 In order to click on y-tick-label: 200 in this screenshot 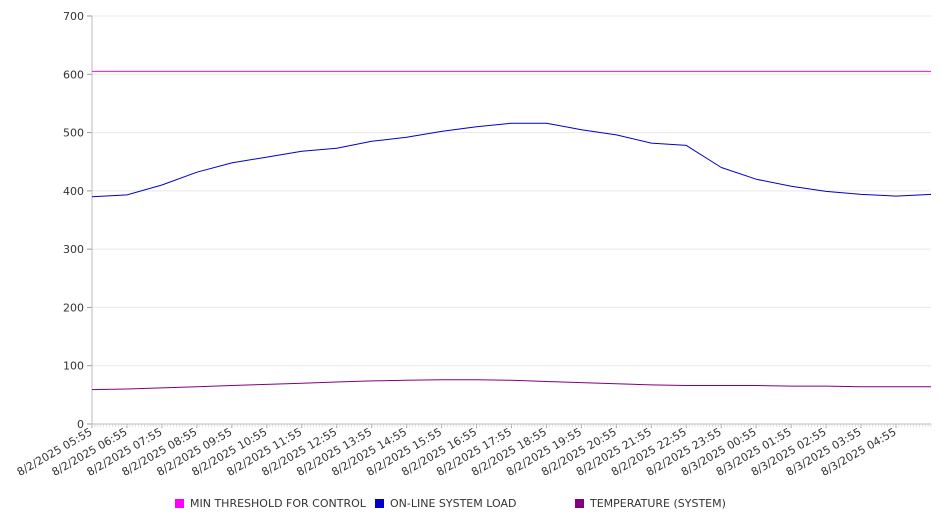, I will do `click(73, 307)`.